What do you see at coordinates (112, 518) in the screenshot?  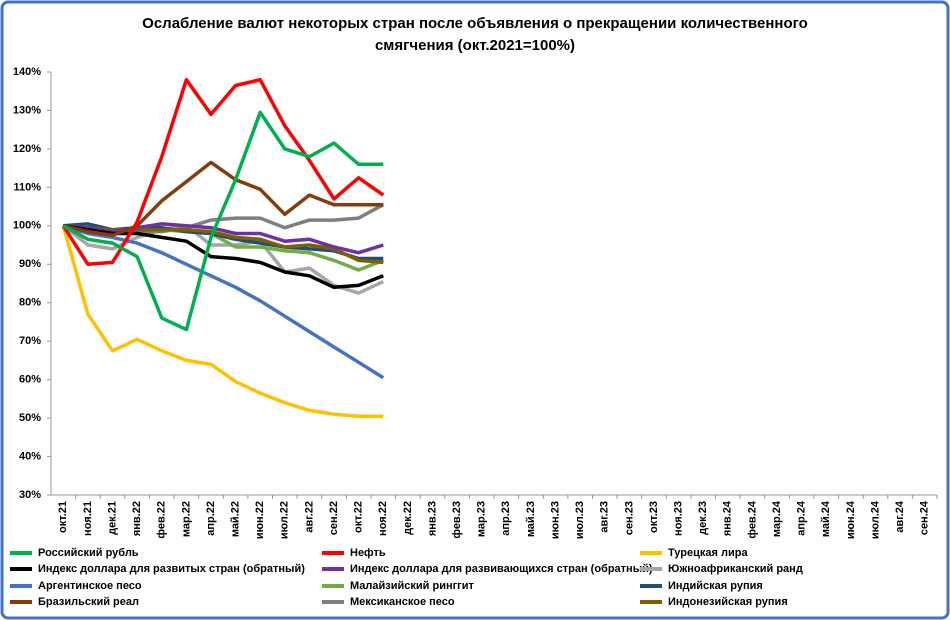 I see `x-tick-label: дек.21` at bounding box center [112, 518].